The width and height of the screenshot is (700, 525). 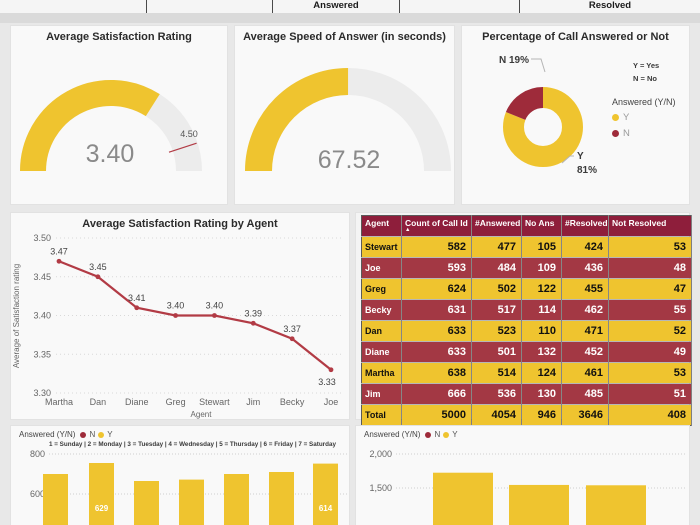 What do you see at coordinates (436, 226) in the screenshot?
I see `column-header: Count of Call Id ▲` at bounding box center [436, 226].